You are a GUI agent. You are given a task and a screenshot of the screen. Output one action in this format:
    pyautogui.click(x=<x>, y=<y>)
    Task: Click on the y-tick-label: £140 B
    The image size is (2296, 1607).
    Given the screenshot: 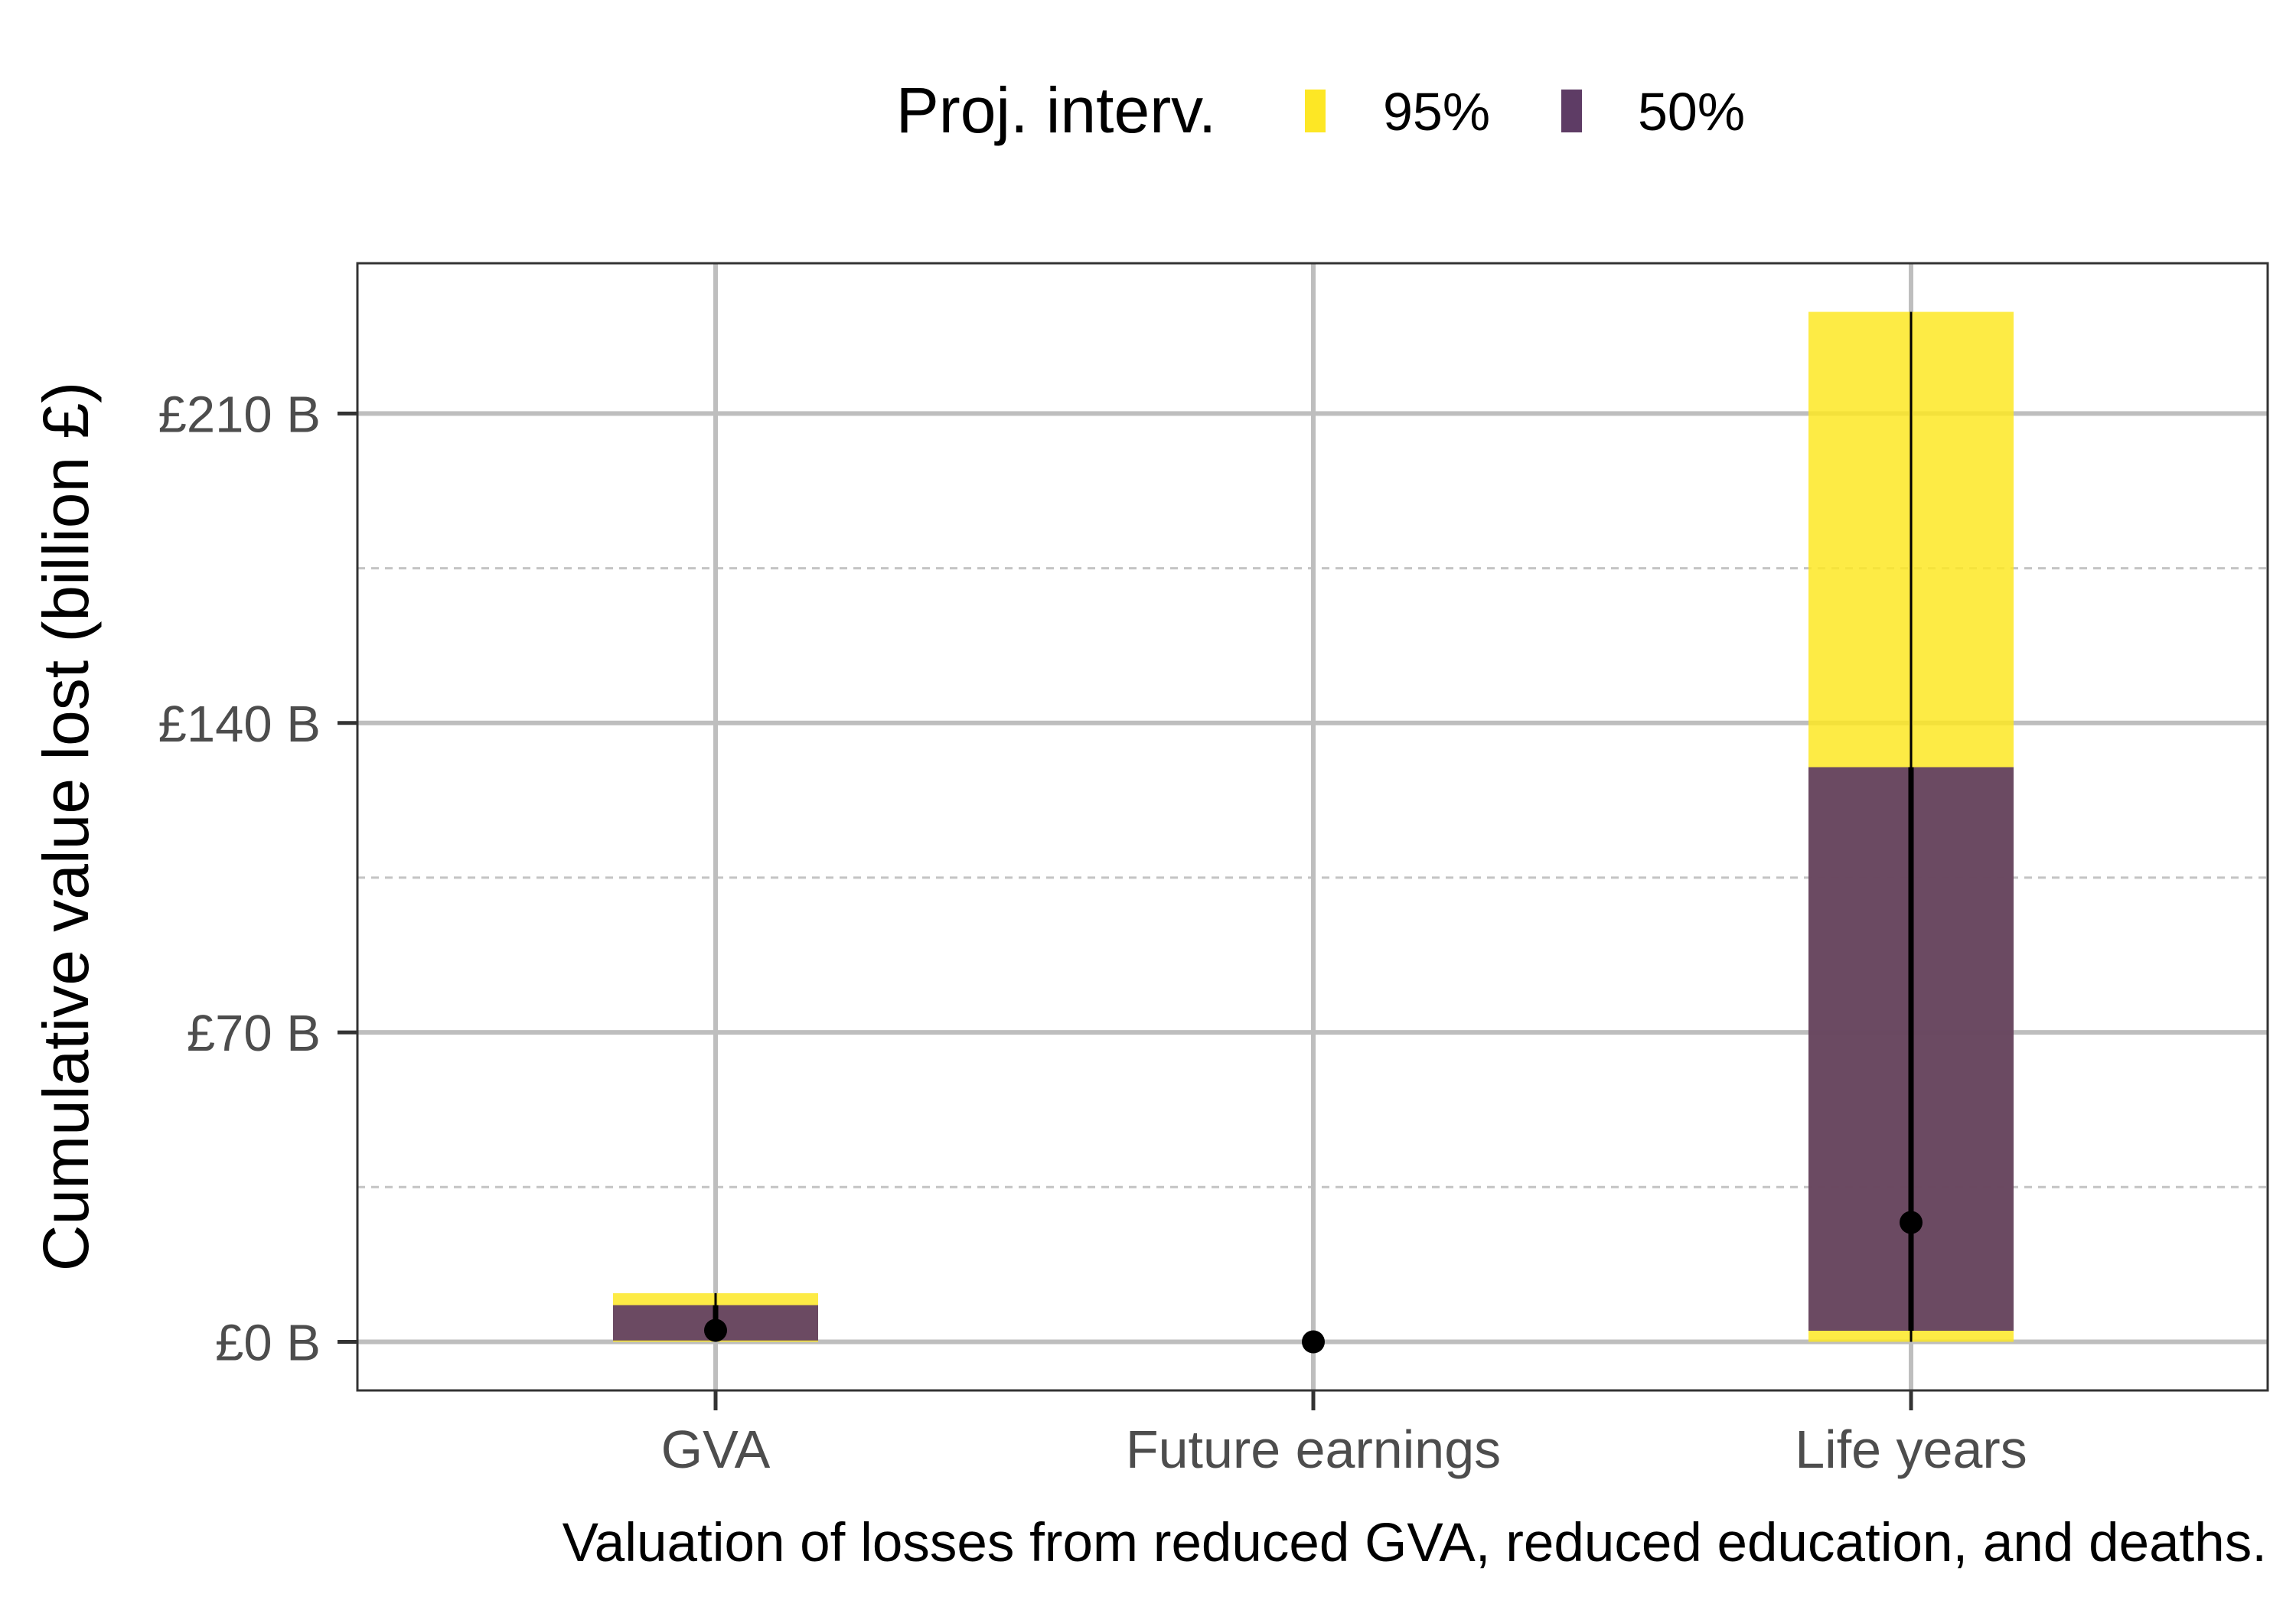 What is the action you would take?
    pyautogui.click(x=239, y=725)
    